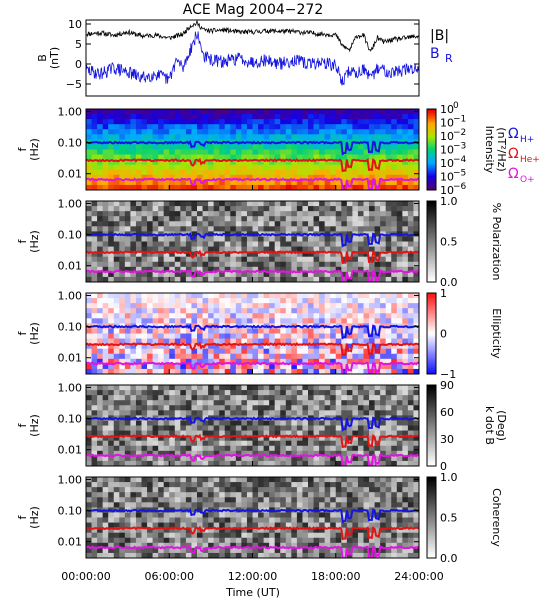 The height and width of the screenshot is (600, 550). What do you see at coordinates (501, 149) in the screenshot?
I see `colorbar-units-text: (nT²/Hz)` at bounding box center [501, 149].